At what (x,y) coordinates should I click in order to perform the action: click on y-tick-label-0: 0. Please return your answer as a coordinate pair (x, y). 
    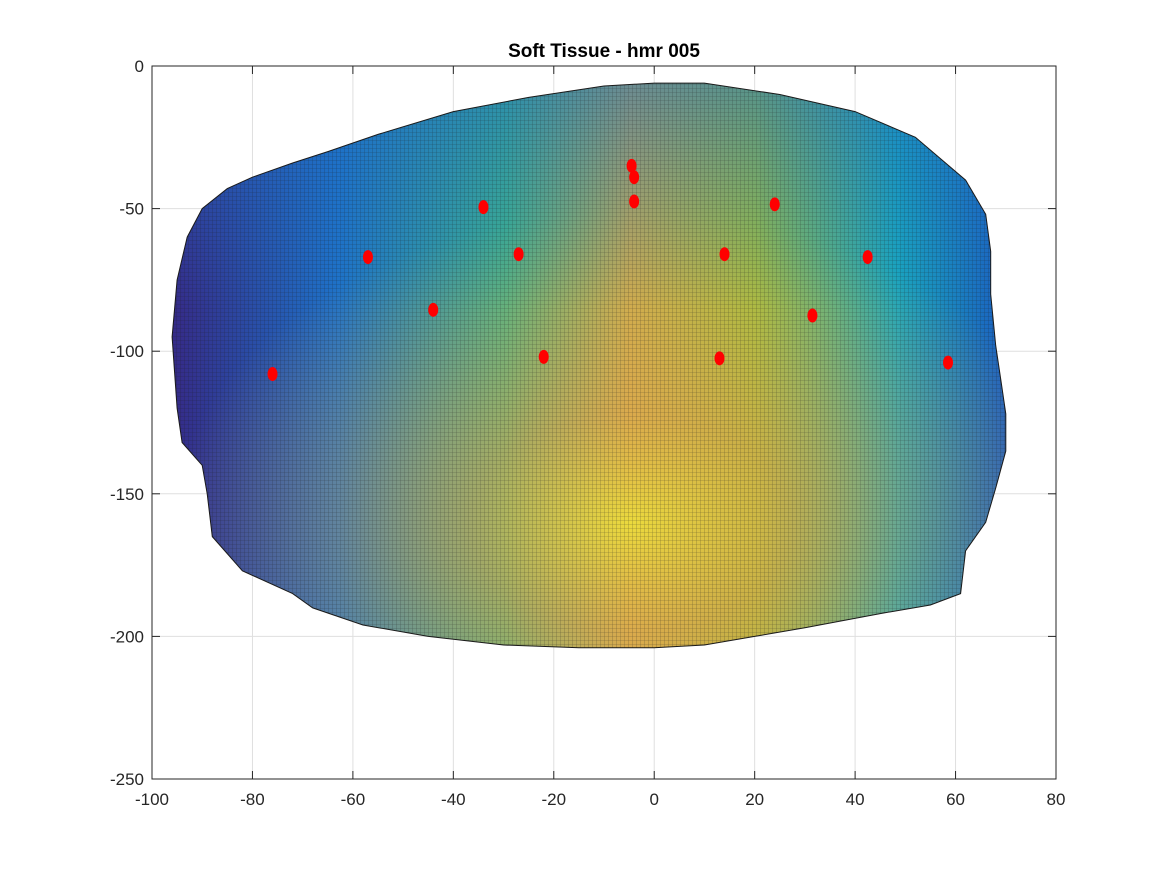
    Looking at the image, I should click on (139, 66).